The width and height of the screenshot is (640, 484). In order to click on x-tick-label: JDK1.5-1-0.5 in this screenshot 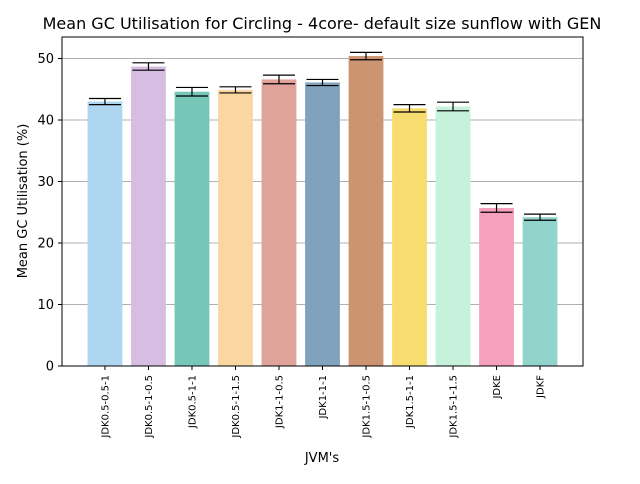, I will do `click(367, 407)`.